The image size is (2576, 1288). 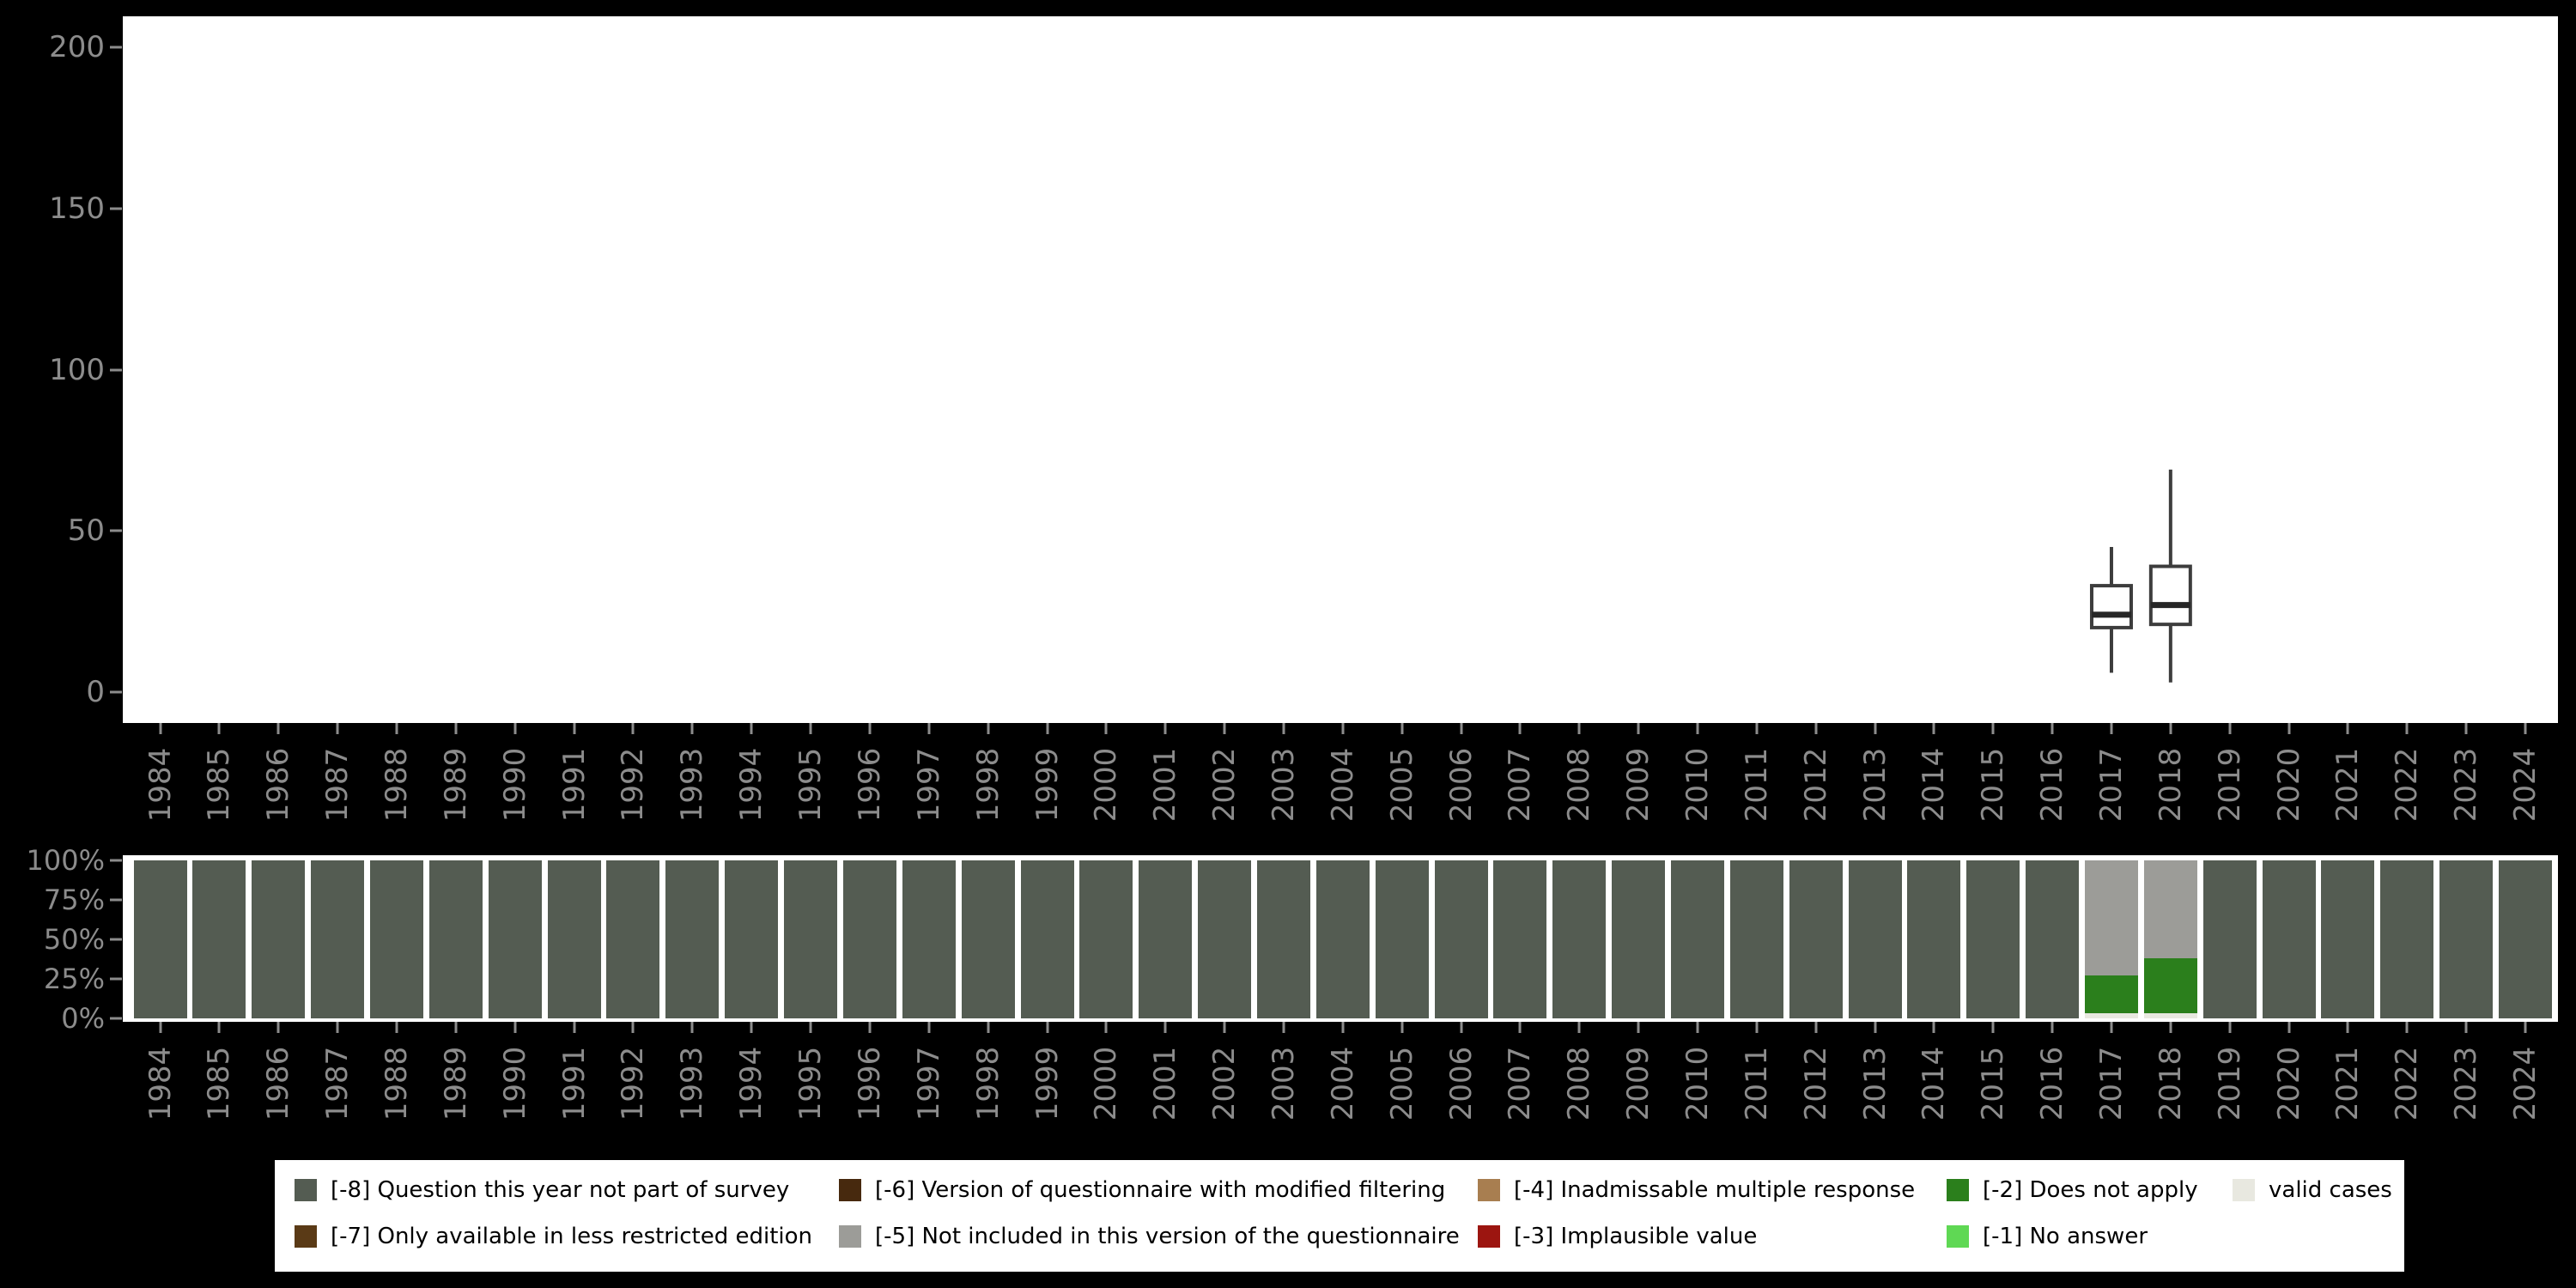 I want to click on boxplot-y-tick-label: 150, so click(x=77, y=208).